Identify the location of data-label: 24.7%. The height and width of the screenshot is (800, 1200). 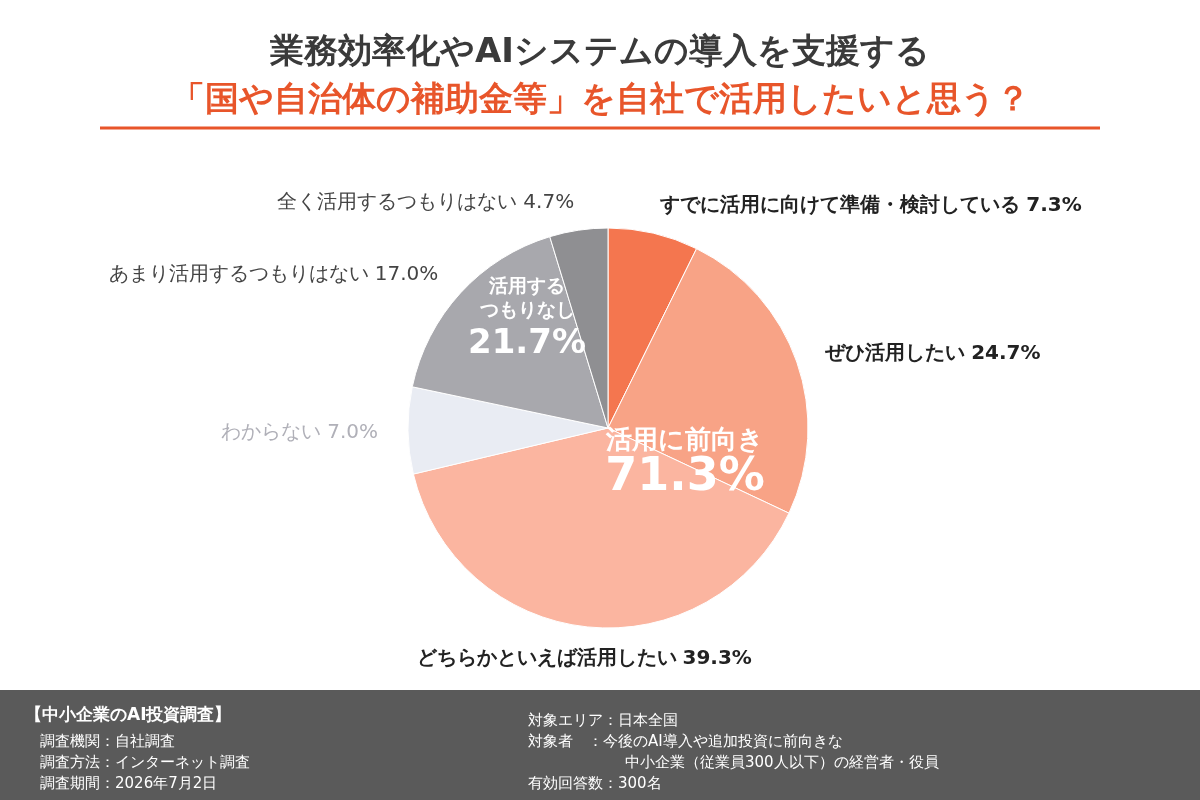
(1006, 352).